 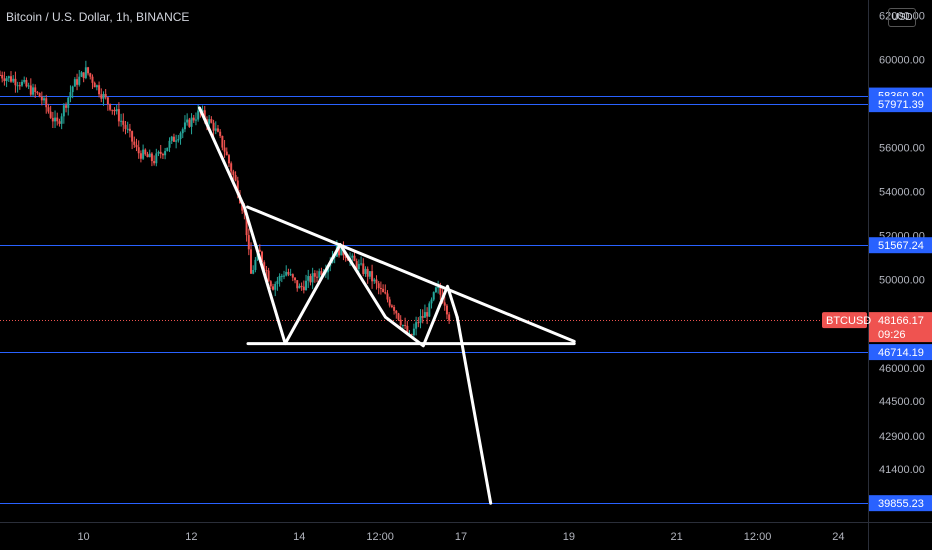 I want to click on currency-badge: USD, so click(x=902, y=17).